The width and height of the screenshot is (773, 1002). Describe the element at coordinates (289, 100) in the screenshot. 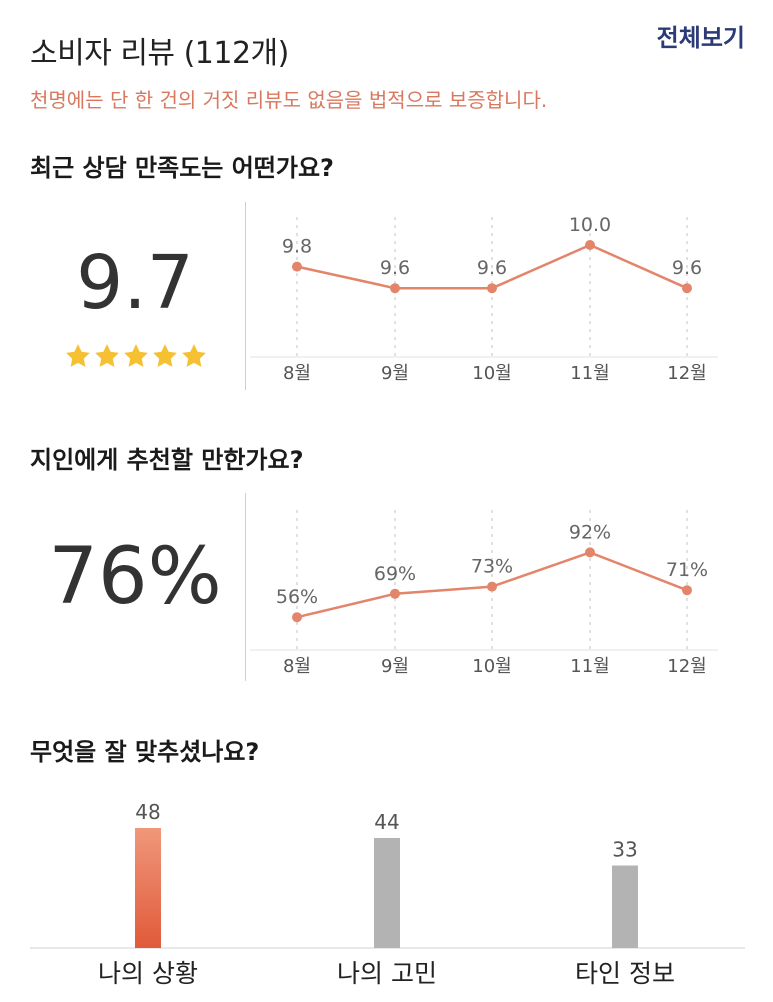

I see `review-guarantee-notice: 천명에는 단 한 건의 거짓 리뷰도 없음을 법적으로 보증합니다.` at that location.